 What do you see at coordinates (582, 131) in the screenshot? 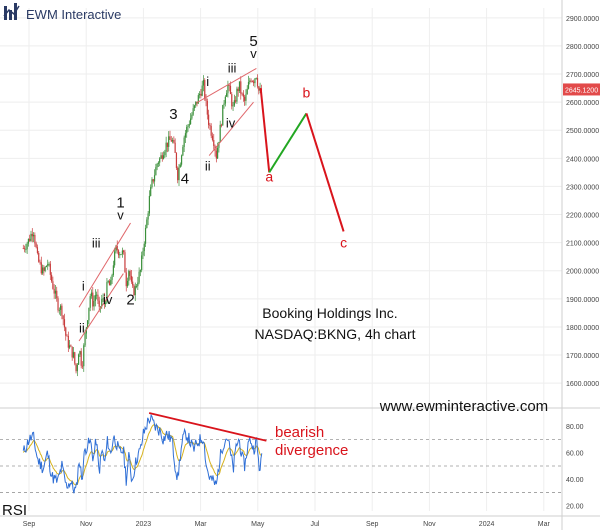
I see `y-tick-label: 2500.0000` at bounding box center [582, 131].